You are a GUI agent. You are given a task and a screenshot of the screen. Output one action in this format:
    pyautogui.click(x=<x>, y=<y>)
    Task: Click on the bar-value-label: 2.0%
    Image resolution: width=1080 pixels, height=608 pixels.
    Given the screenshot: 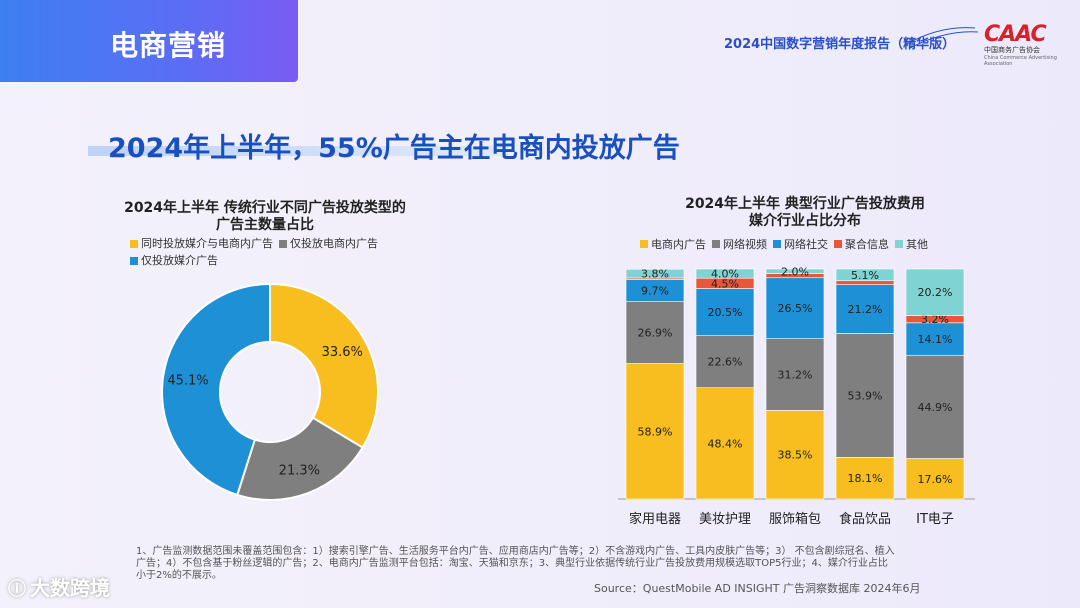 What is the action you would take?
    pyautogui.click(x=795, y=271)
    